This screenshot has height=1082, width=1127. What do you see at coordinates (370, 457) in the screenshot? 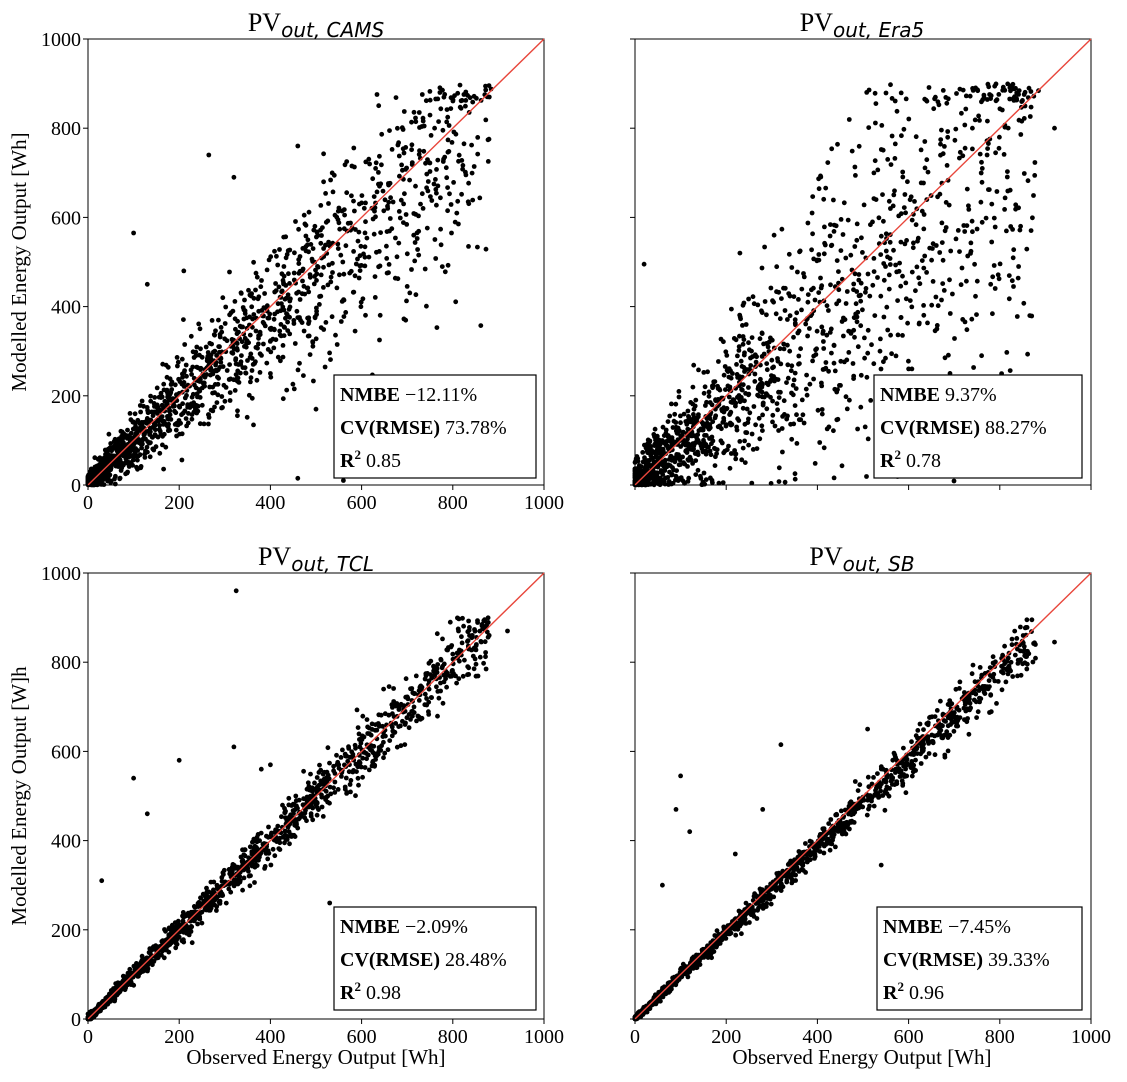
I see `stat-r2: R2 0.85` at bounding box center [370, 457].